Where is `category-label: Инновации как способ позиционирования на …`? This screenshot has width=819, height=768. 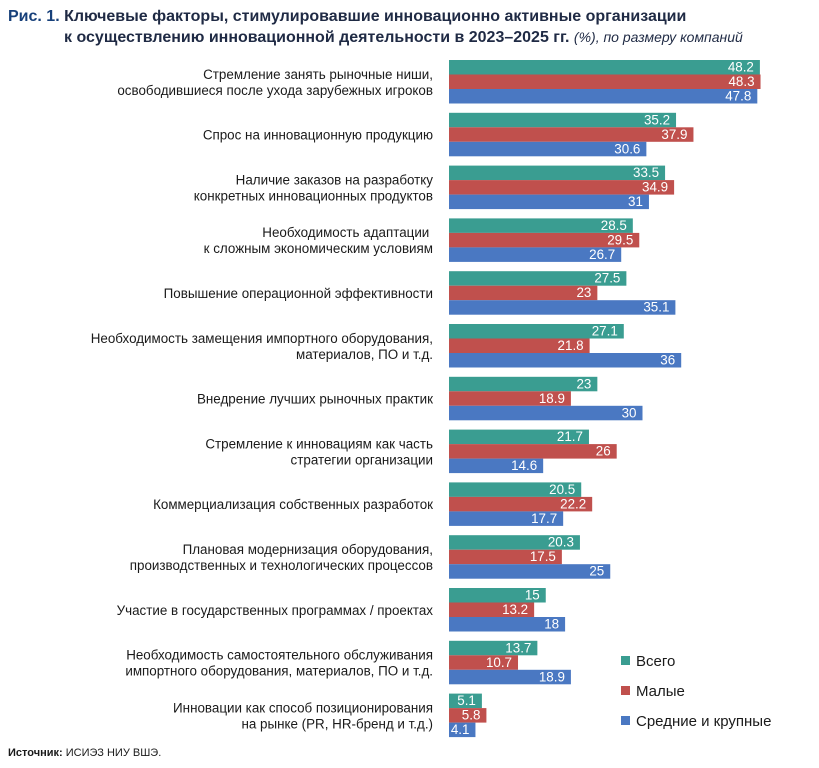 category-label: Инновации как способ позиционирования на … is located at coordinates (303, 715).